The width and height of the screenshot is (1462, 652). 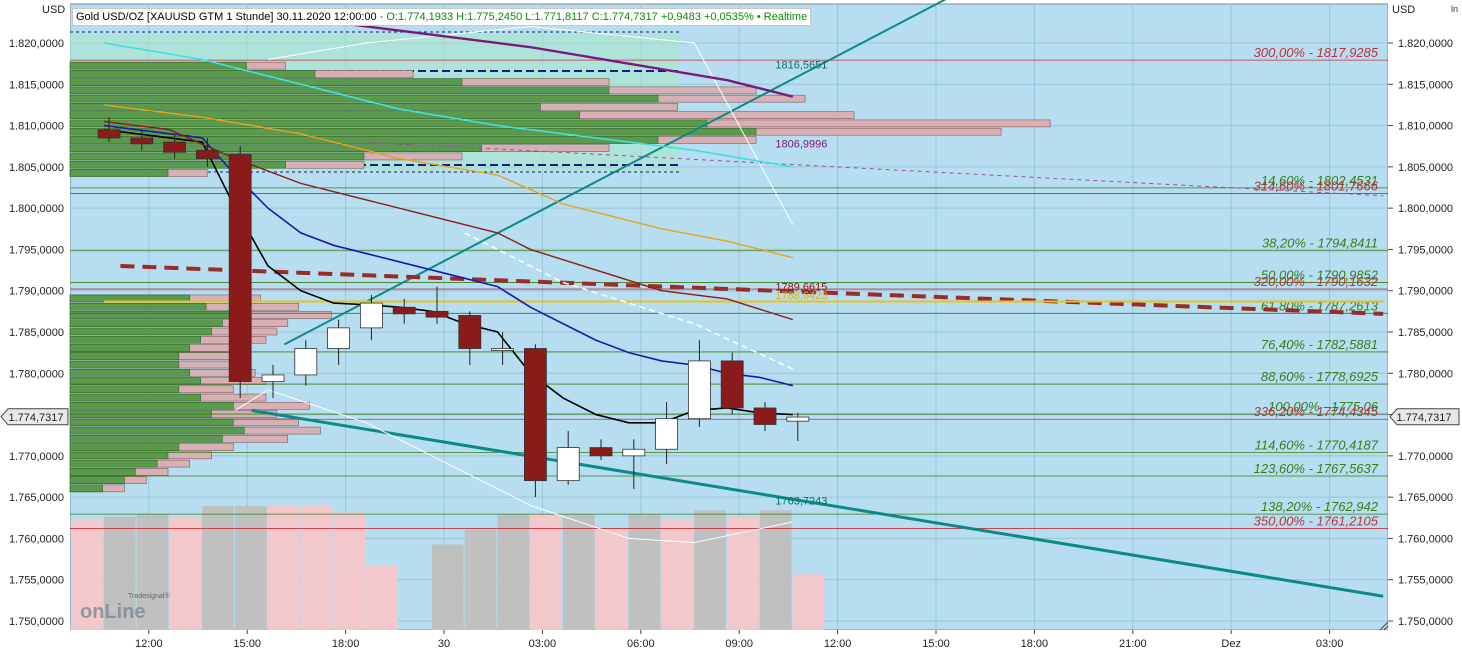 I want to click on level-annotation: 1806,9996, so click(x=801, y=144).